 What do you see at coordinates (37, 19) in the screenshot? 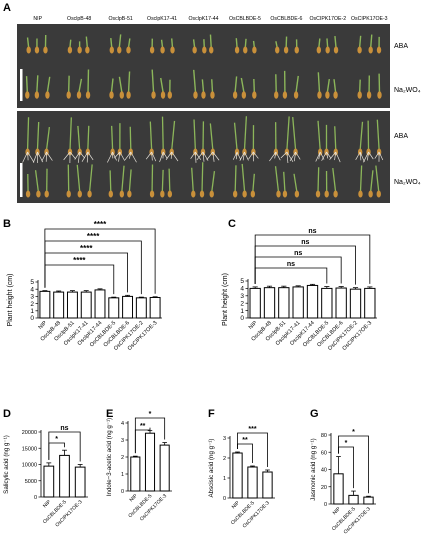
I see `genotype-label: NIP` at bounding box center [37, 19].